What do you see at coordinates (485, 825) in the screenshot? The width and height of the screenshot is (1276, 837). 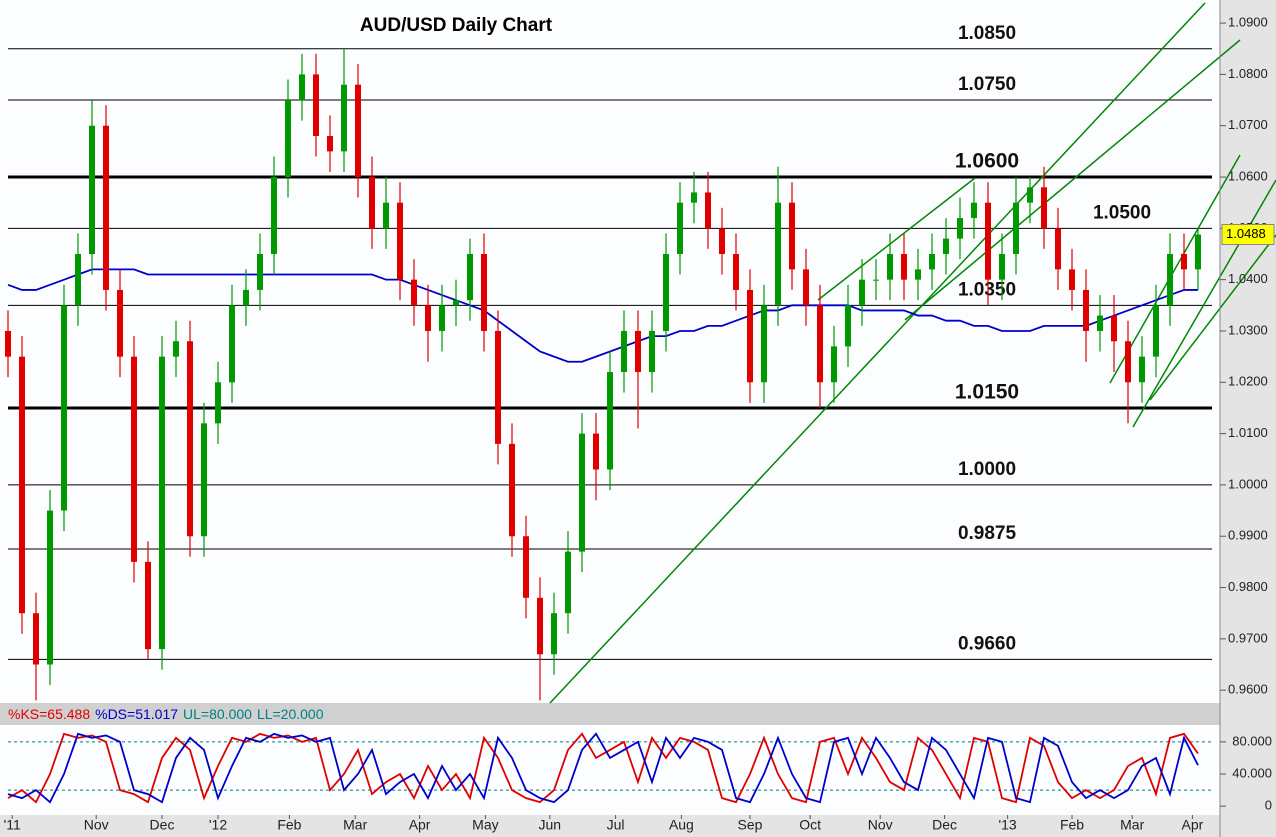 I see `x-tick-label: May` at bounding box center [485, 825].